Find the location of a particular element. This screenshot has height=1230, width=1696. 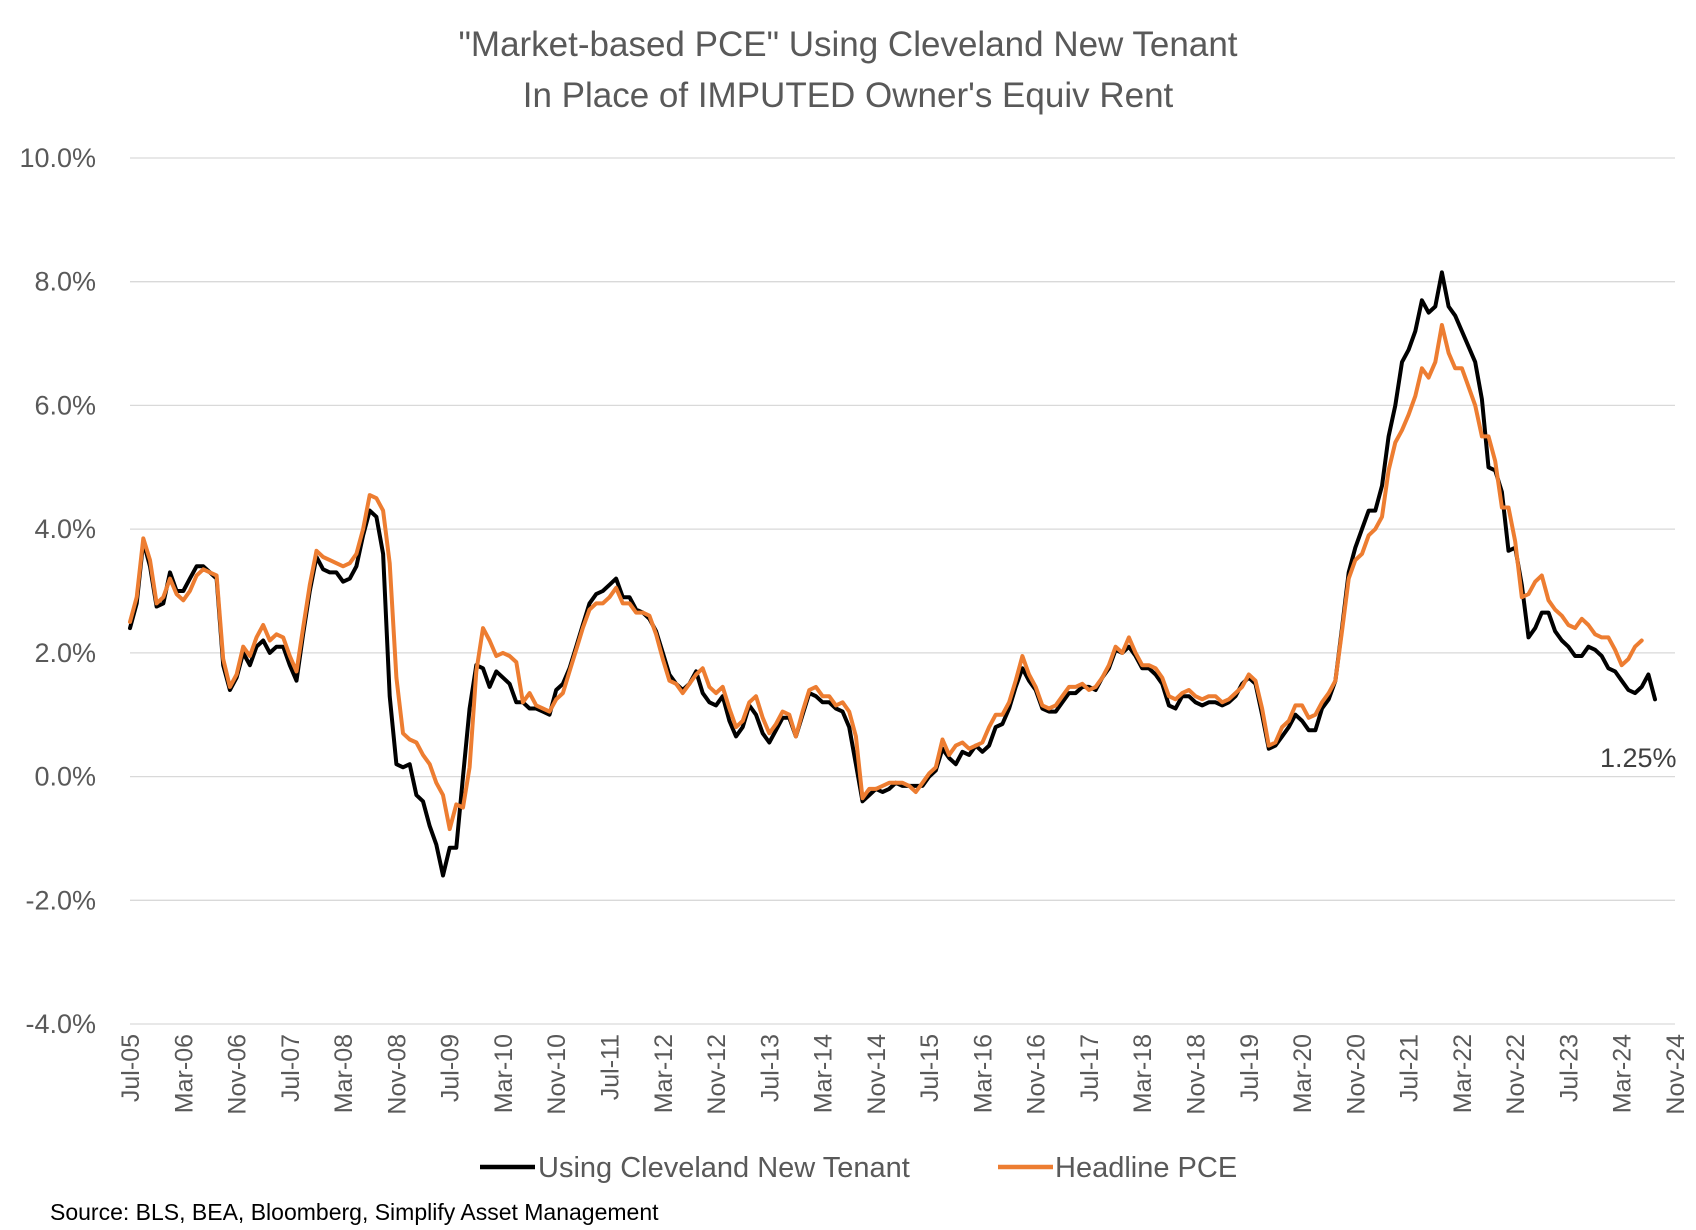

x-tick-label: Jul-13 is located at coordinates (770, 1068).